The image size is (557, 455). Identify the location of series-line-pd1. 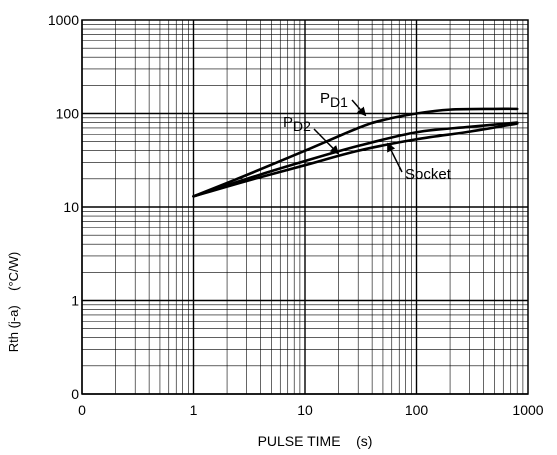
(355, 152).